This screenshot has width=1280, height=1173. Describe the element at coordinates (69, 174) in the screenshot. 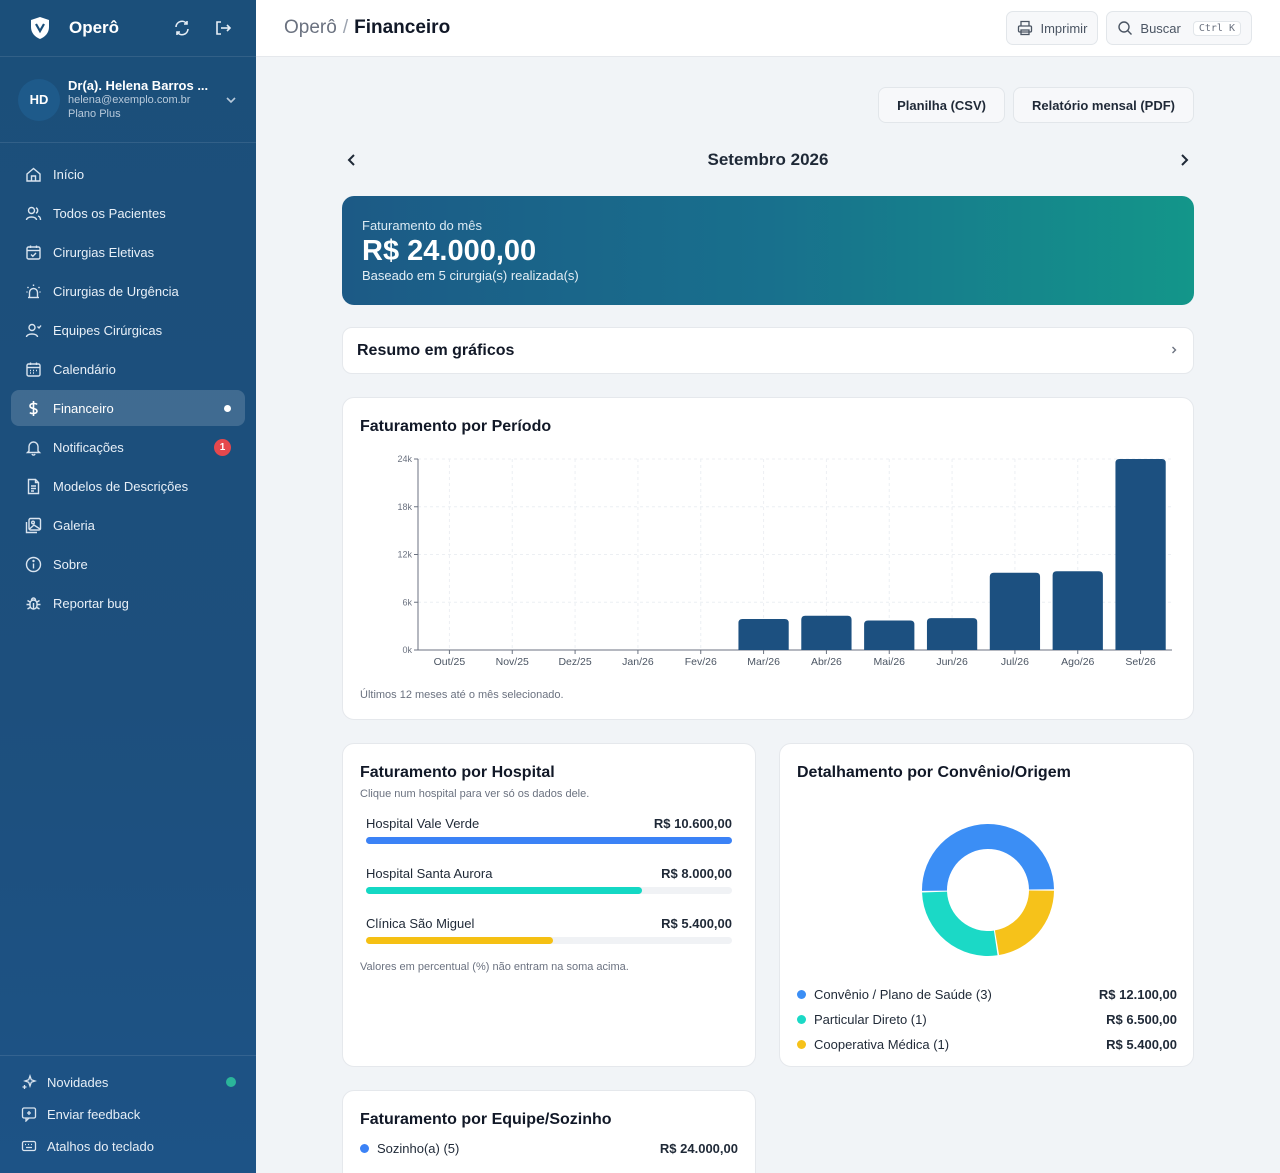

I see `sidebar-item-label: Início` at that location.